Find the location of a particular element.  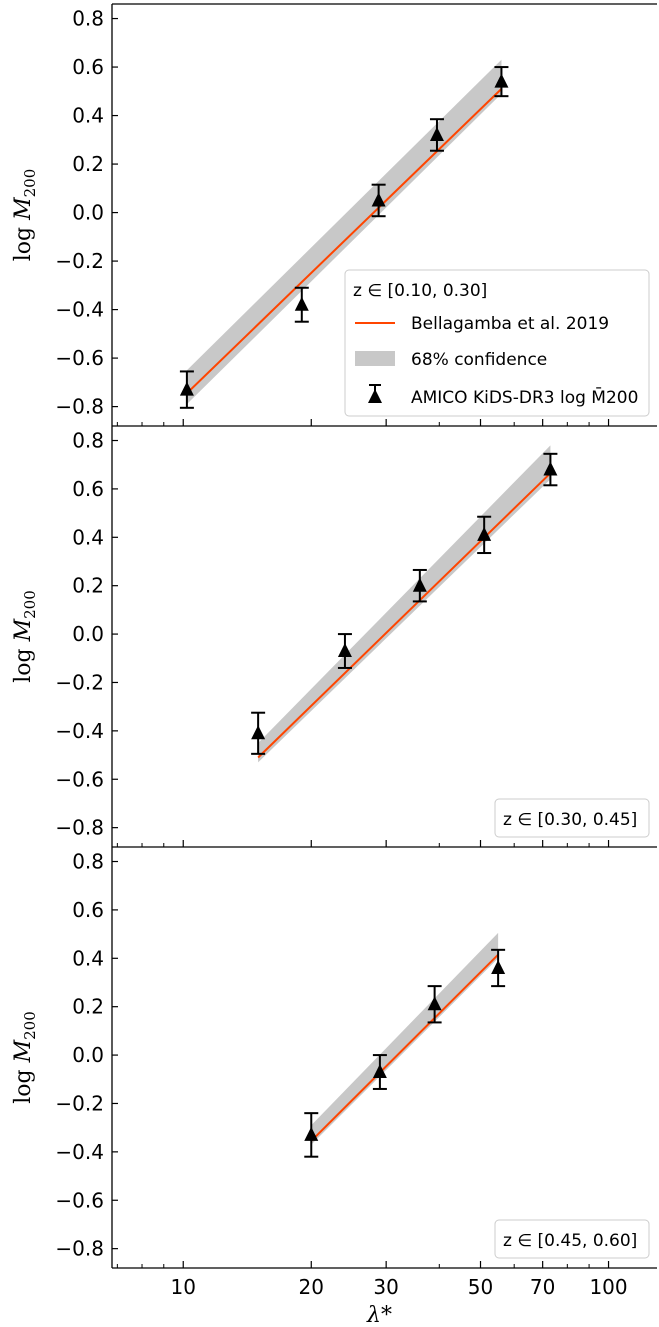

legend-marker-swatch is located at coordinates (375, 396).